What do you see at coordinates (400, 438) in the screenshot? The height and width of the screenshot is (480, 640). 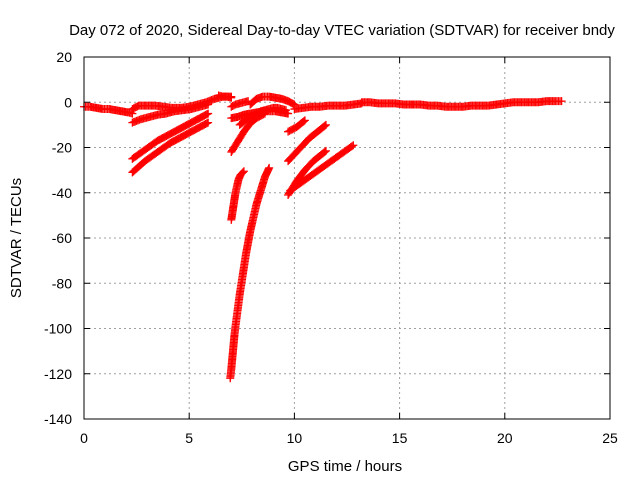 I see `x-tick-label: 15` at bounding box center [400, 438].